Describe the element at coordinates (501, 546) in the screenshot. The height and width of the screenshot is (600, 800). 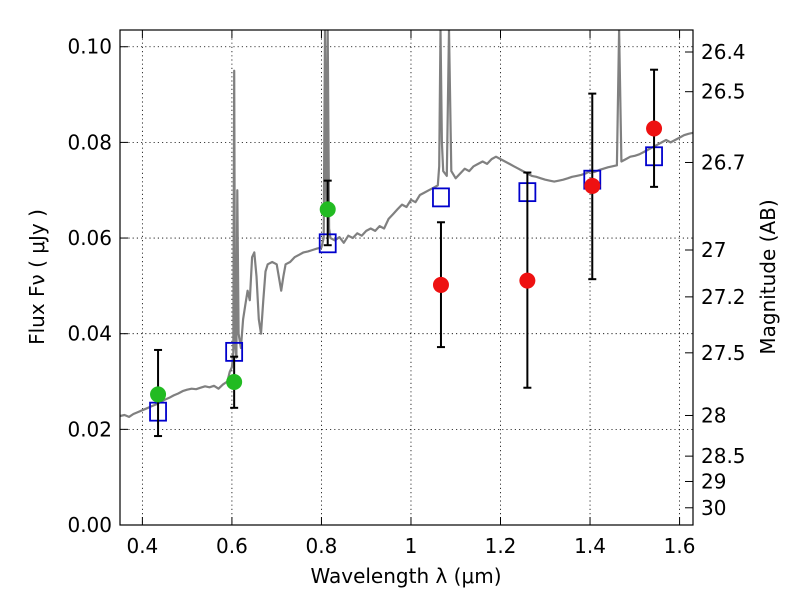
I see `x-tick-label: 1.2` at that location.